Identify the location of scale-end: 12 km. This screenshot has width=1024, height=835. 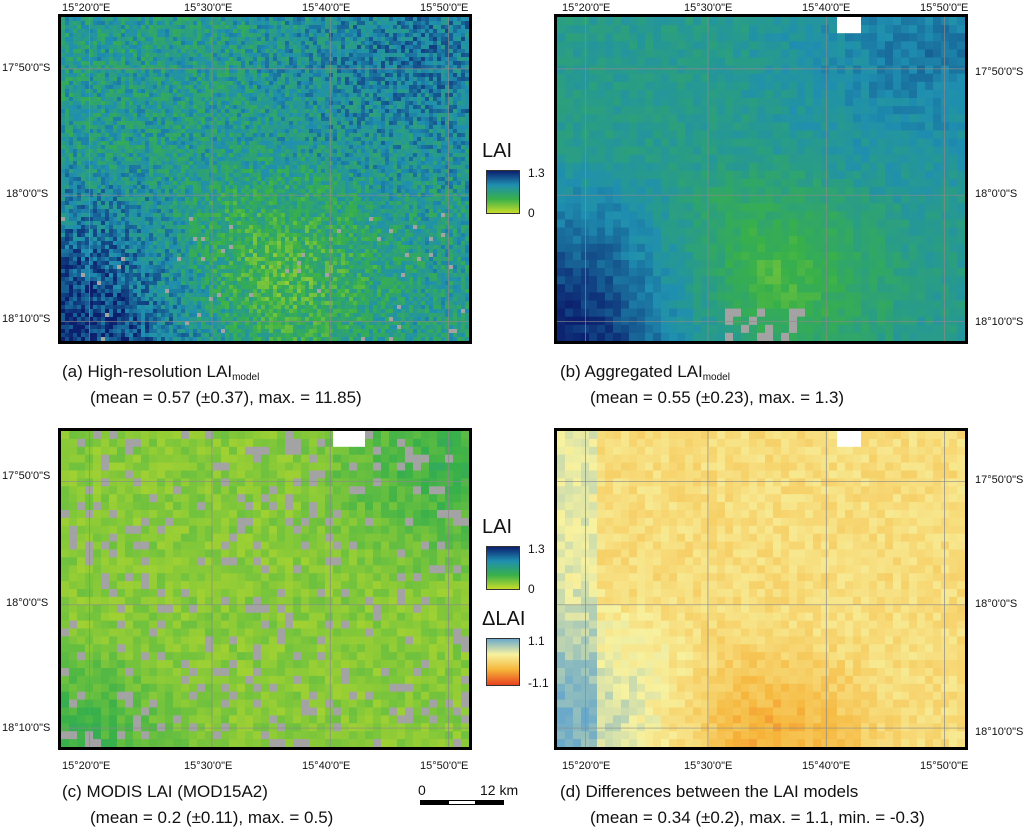
(499, 790).